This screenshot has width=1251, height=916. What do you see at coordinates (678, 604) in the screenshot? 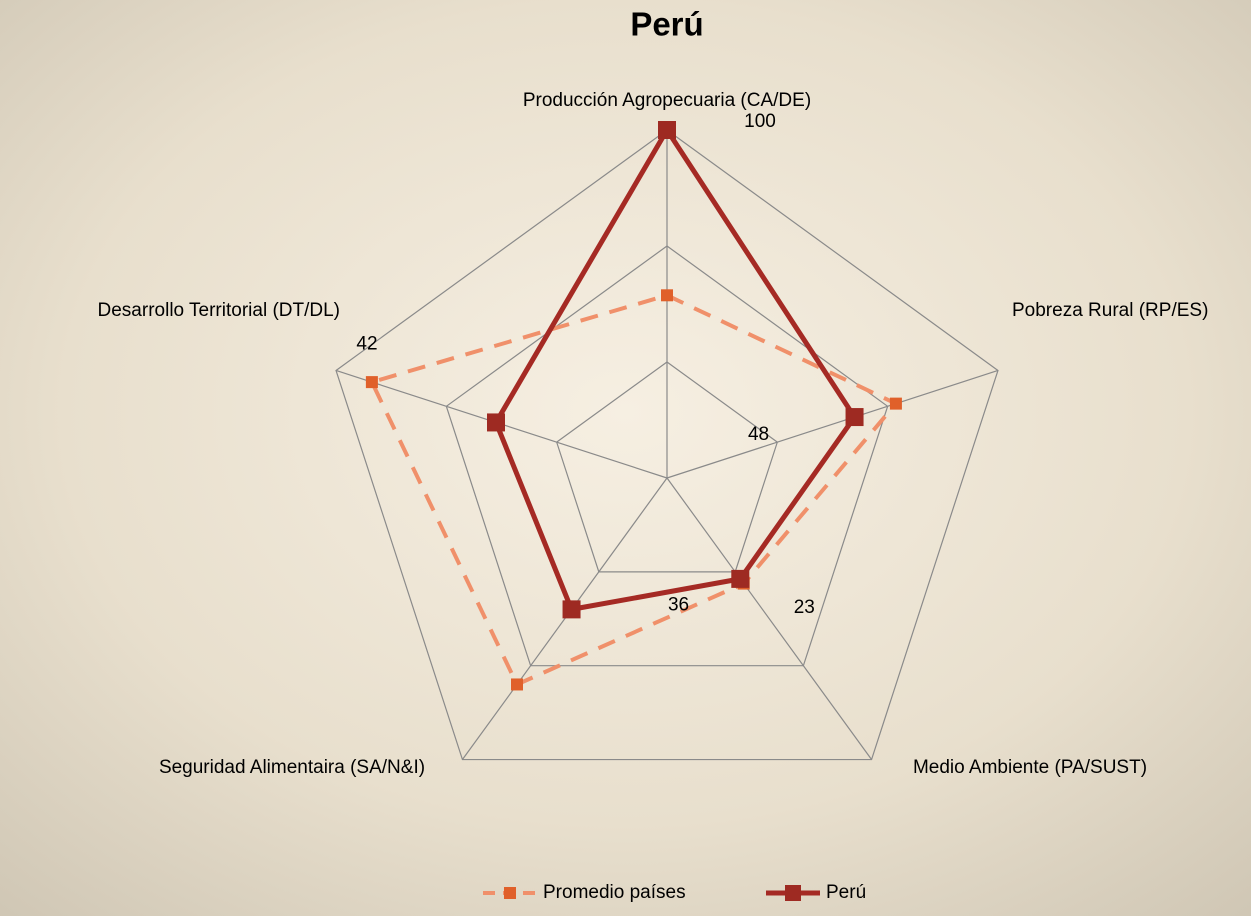
I see `data-label: 36` at bounding box center [678, 604].